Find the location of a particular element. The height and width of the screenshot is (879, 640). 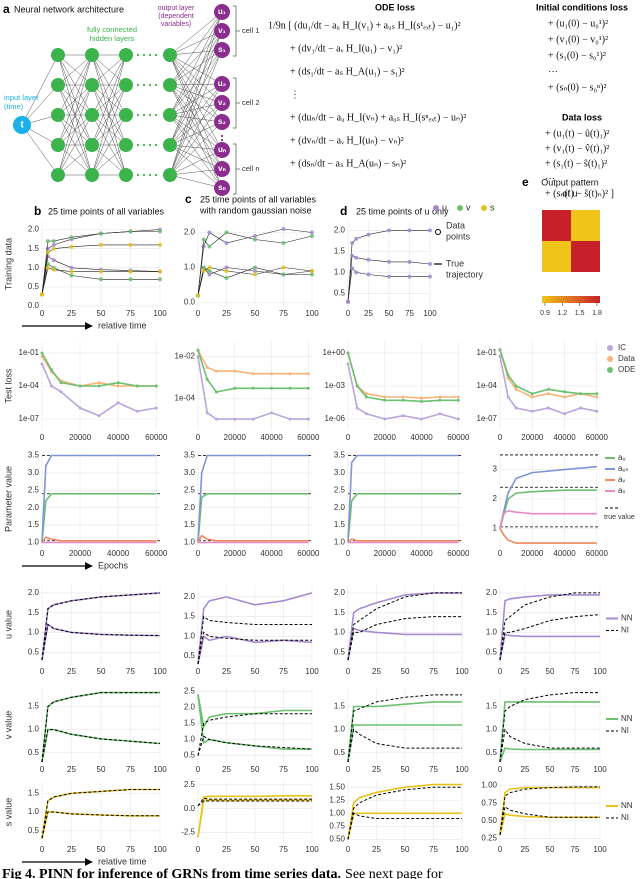

output-label: (dependent is located at coordinates (175, 16).